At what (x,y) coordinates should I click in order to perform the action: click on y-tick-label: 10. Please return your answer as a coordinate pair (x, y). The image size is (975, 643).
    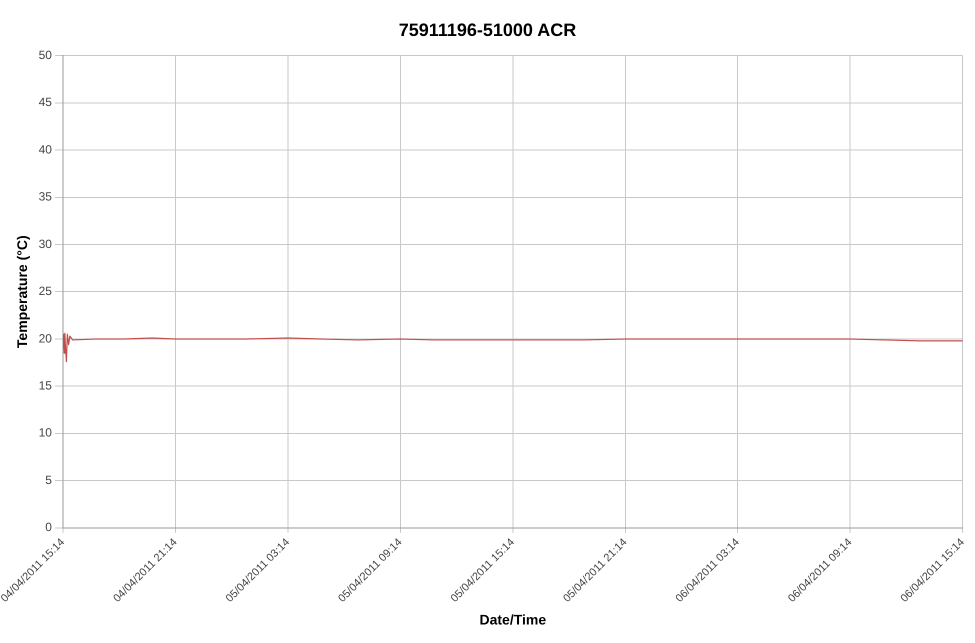
    Looking at the image, I should click on (45, 433).